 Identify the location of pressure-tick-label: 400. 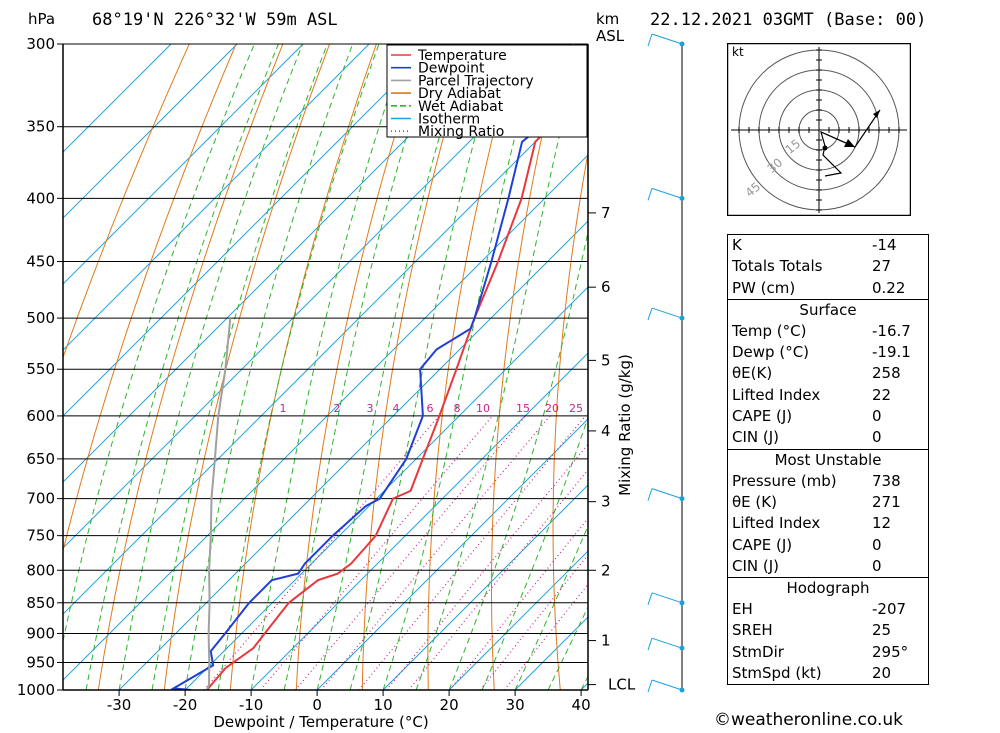
(40, 198).